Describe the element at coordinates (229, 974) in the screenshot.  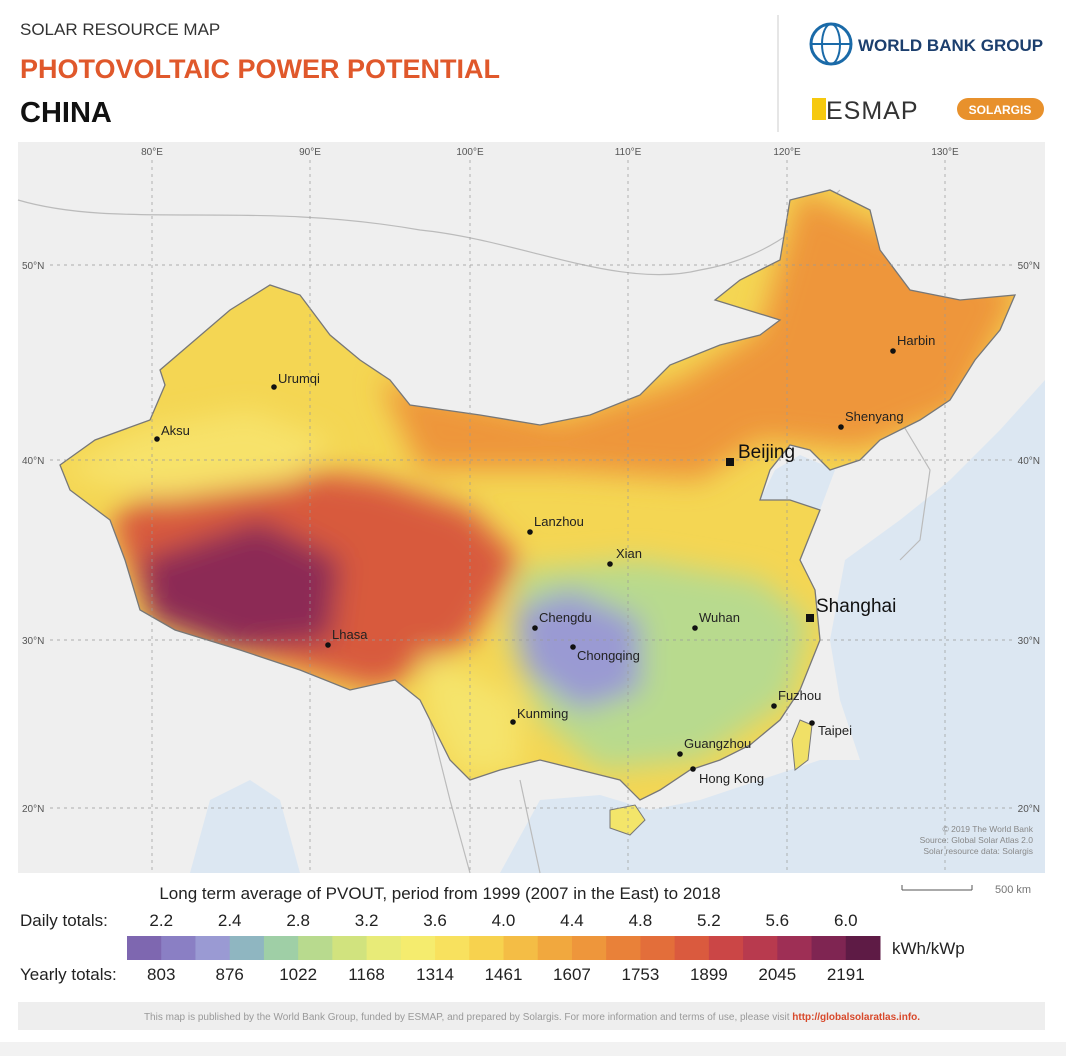
I see `yearly-value: 876` at that location.